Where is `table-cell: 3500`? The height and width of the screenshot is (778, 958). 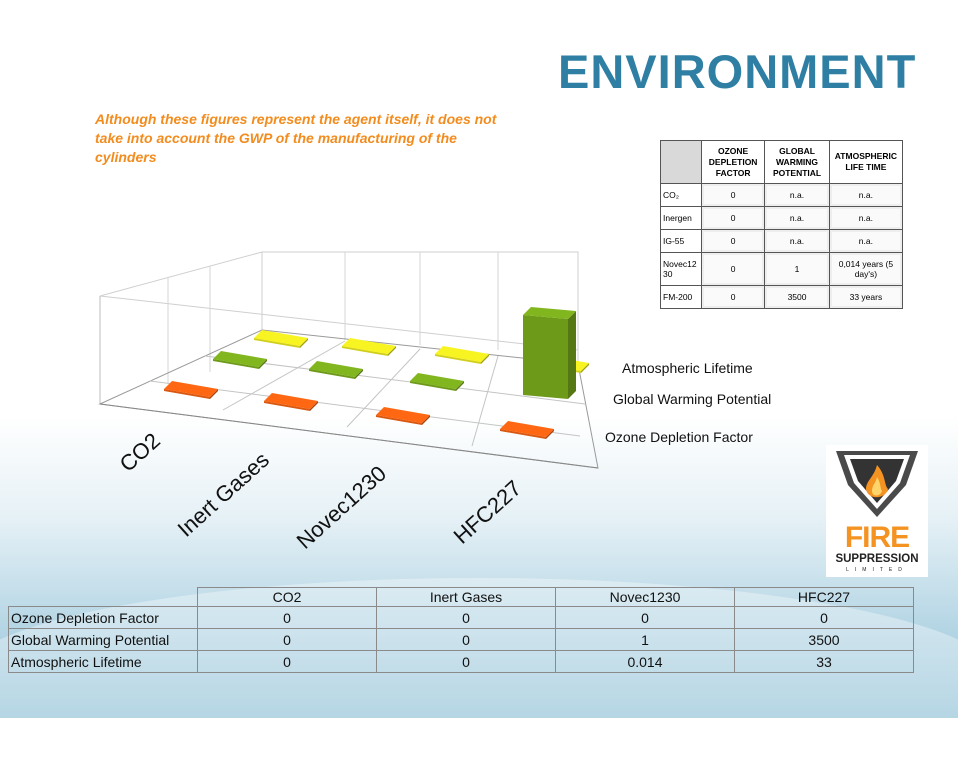 table-cell: 3500 is located at coordinates (824, 639).